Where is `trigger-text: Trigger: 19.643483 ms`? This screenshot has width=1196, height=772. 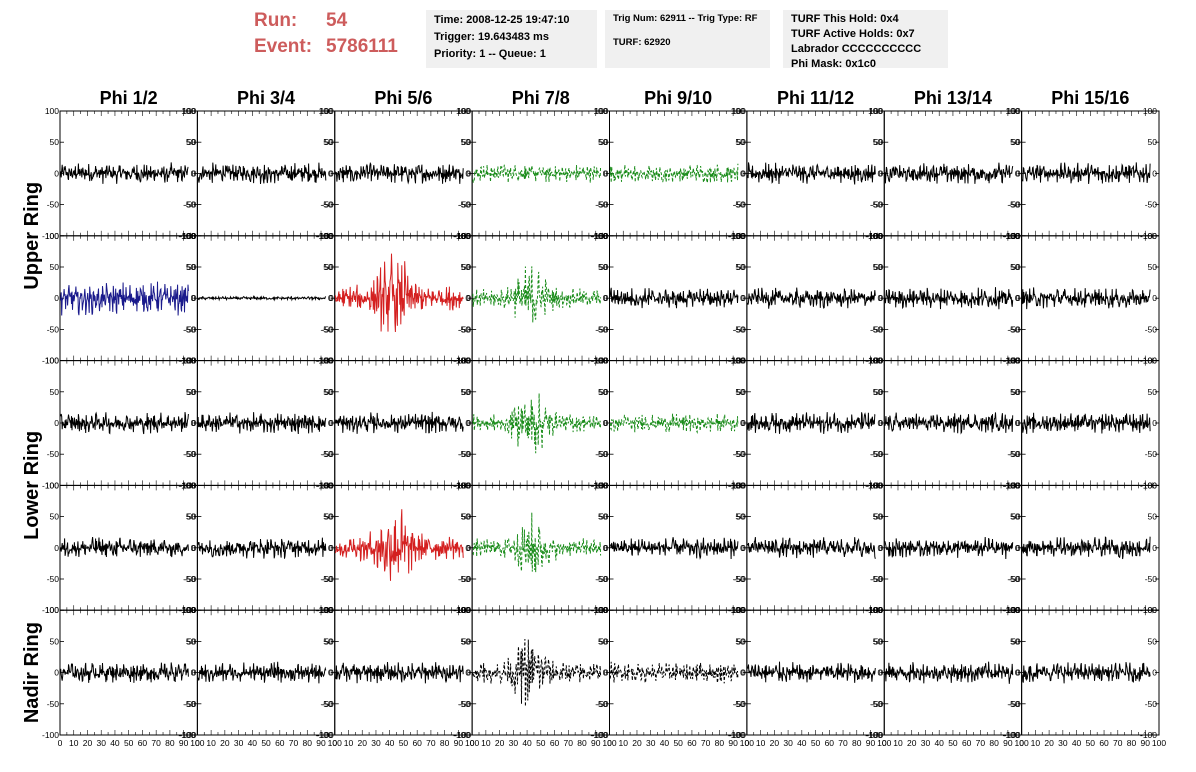
trigger-text: Trigger: 19.643483 ms is located at coordinates (491, 37).